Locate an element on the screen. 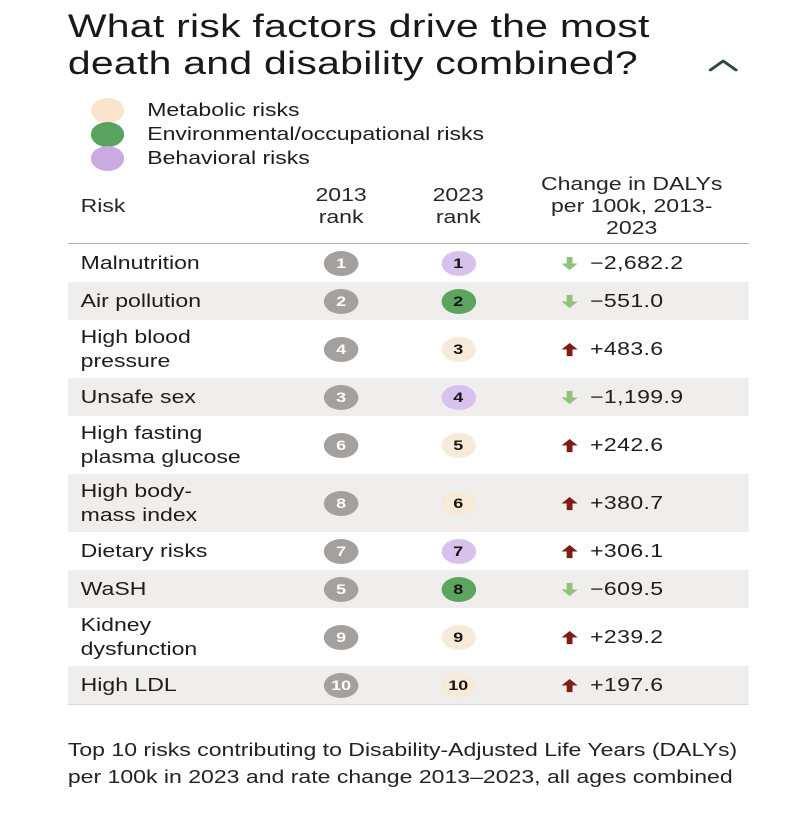 This screenshot has width=800, height=834. change-value: +242.6 is located at coordinates (627, 444).